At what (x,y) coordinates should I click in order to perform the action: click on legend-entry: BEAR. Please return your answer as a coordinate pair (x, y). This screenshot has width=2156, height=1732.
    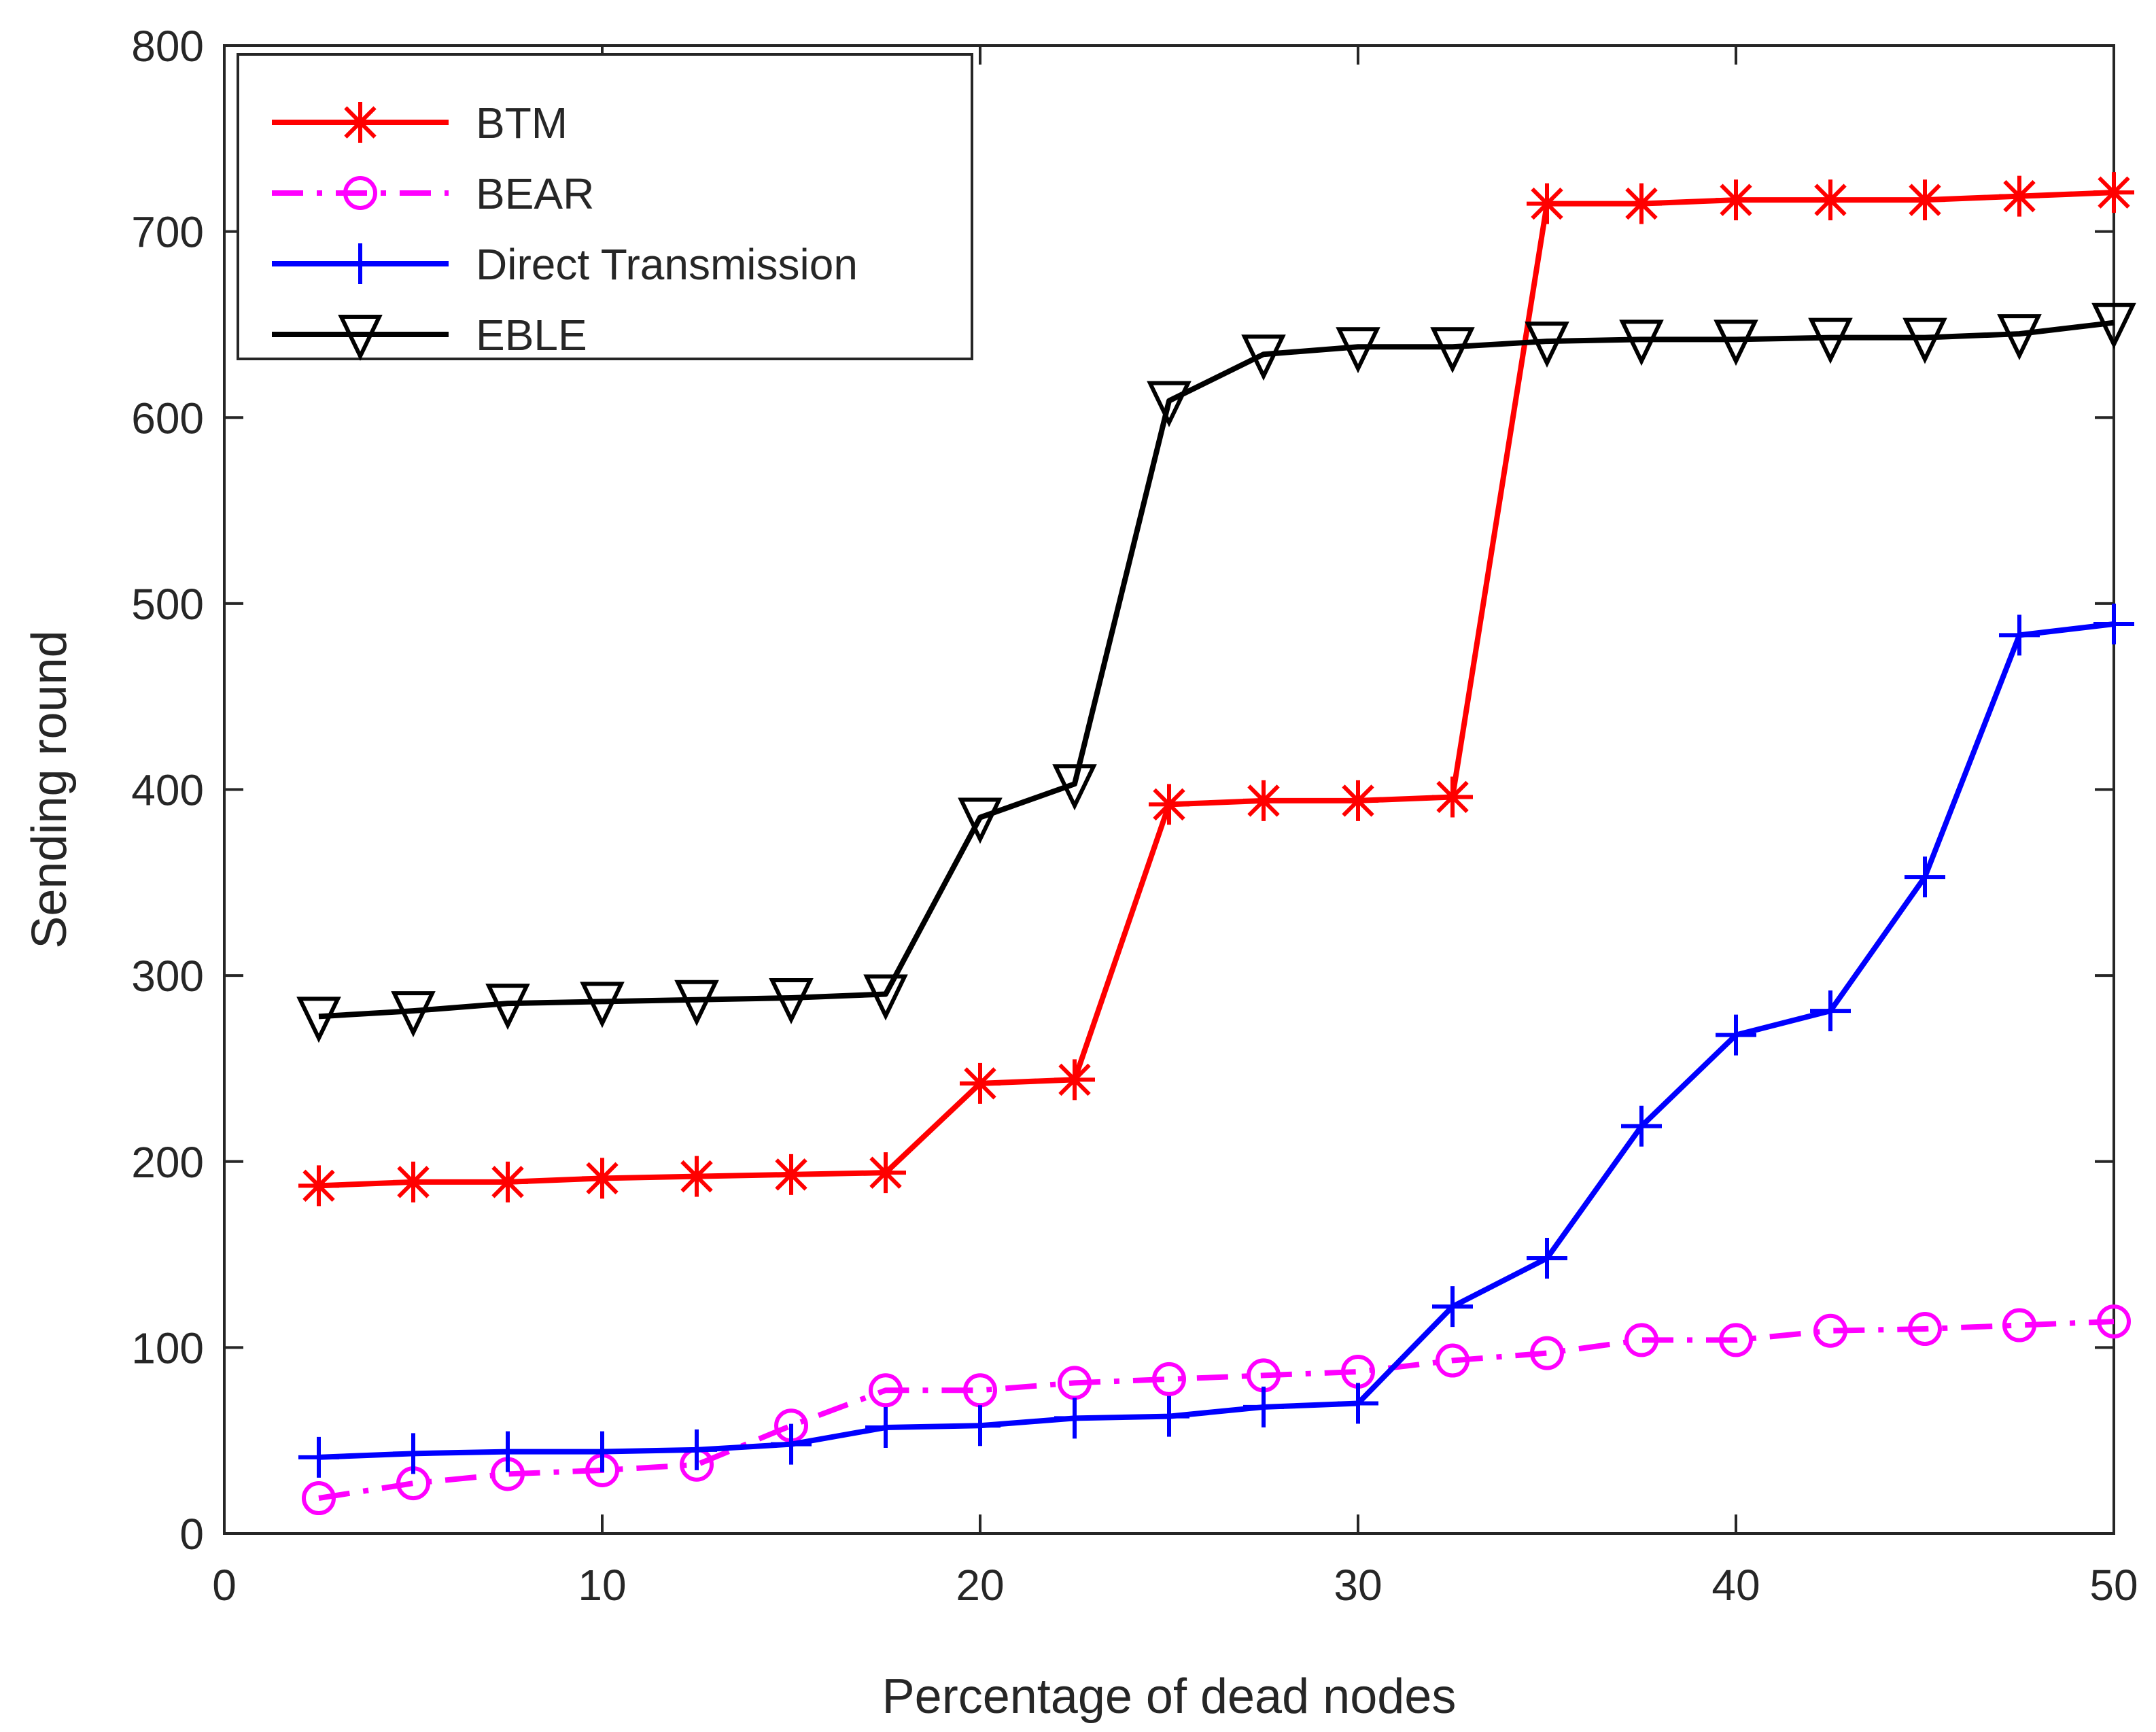
    Looking at the image, I should click on (433, 193).